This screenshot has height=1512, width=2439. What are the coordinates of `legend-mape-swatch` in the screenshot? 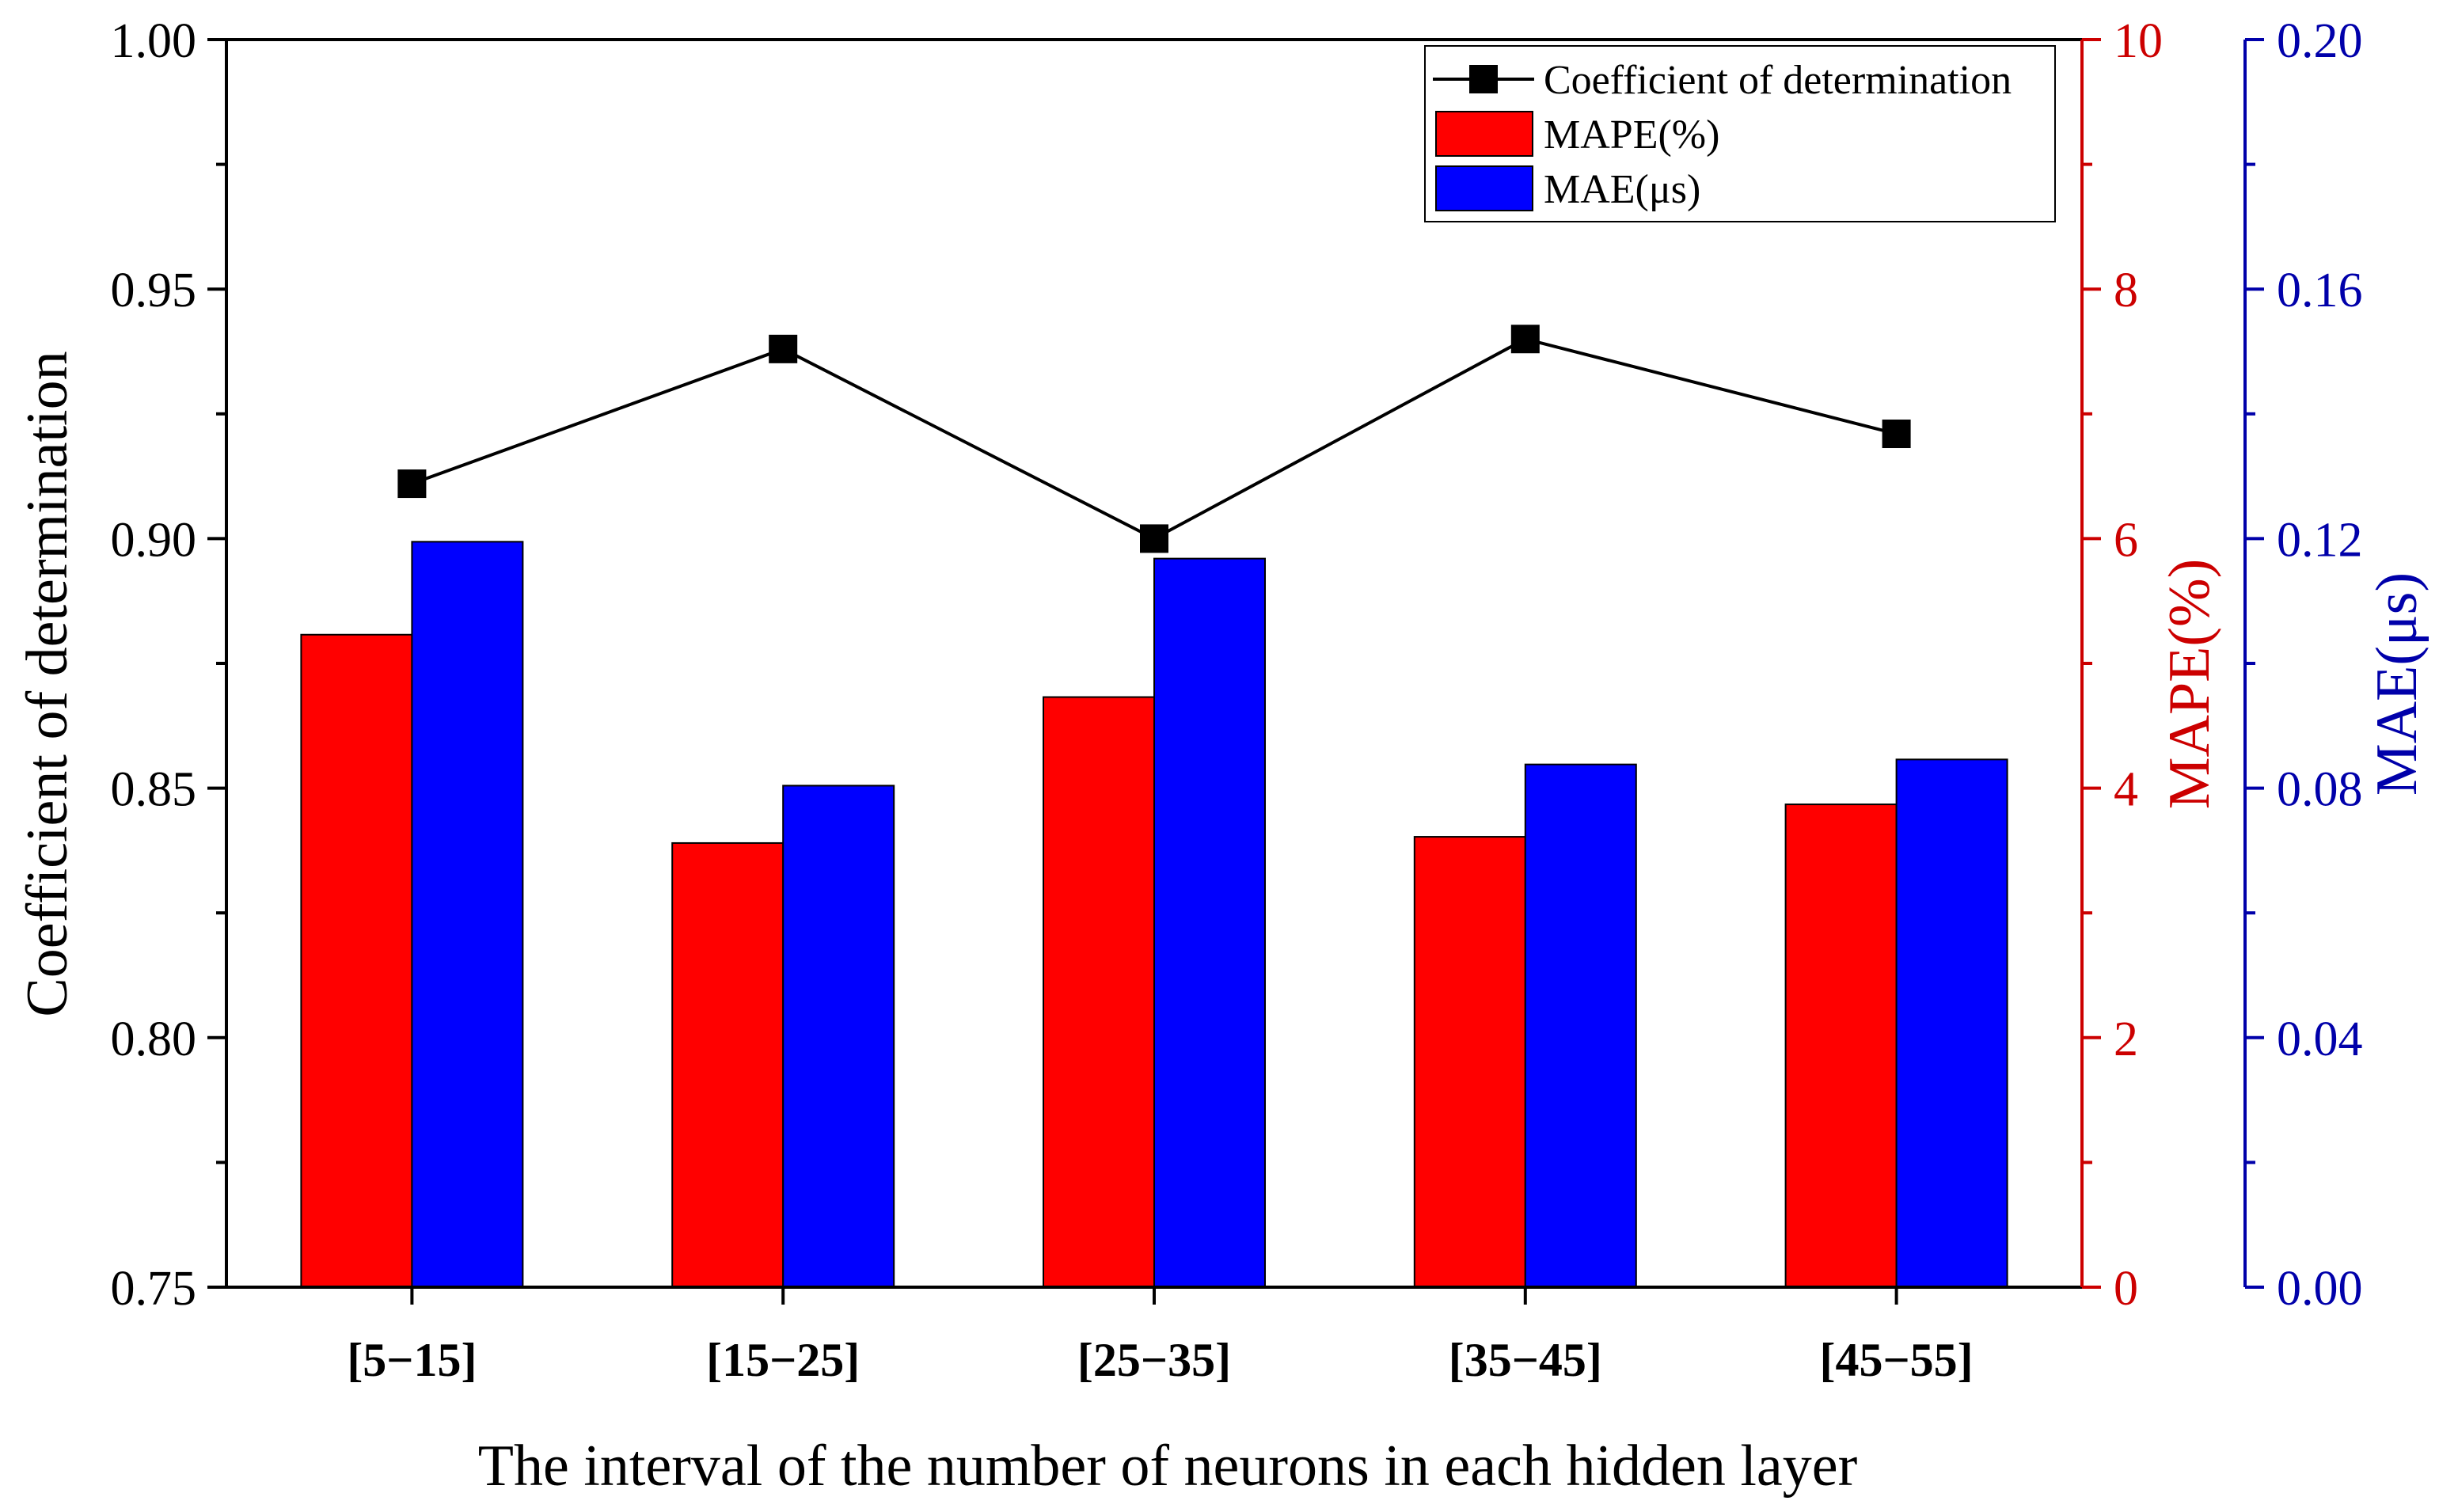 It's located at (1484, 134).